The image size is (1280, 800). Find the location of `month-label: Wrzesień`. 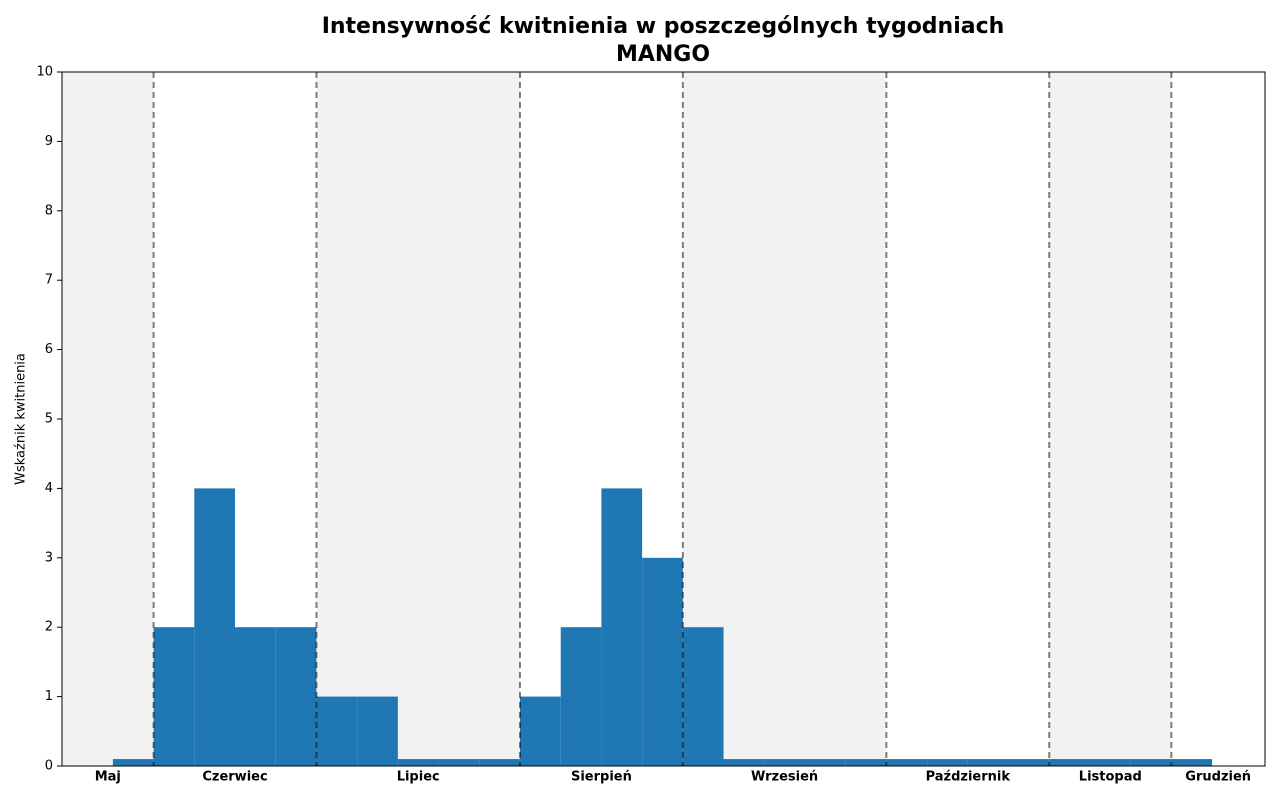

month-label: Wrzesień is located at coordinates (784, 777).